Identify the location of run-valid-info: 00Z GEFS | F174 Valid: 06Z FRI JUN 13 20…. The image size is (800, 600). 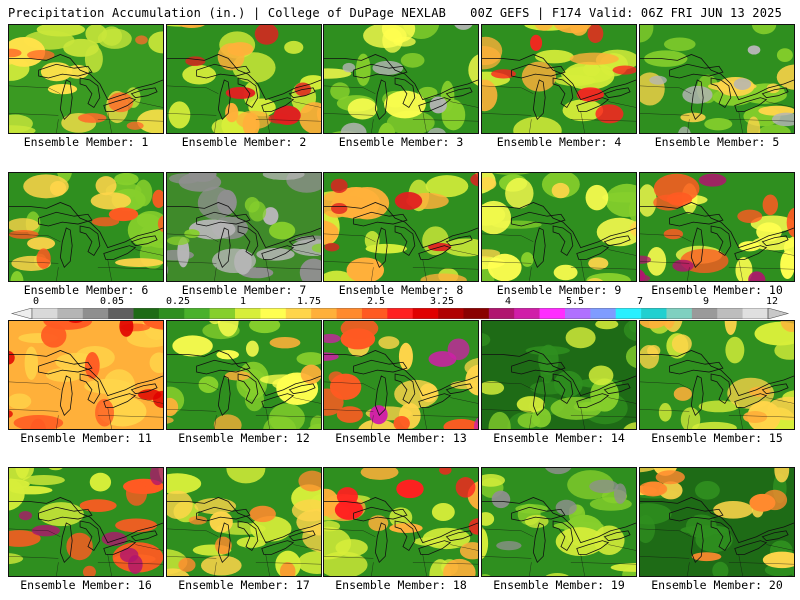
(626, 13).